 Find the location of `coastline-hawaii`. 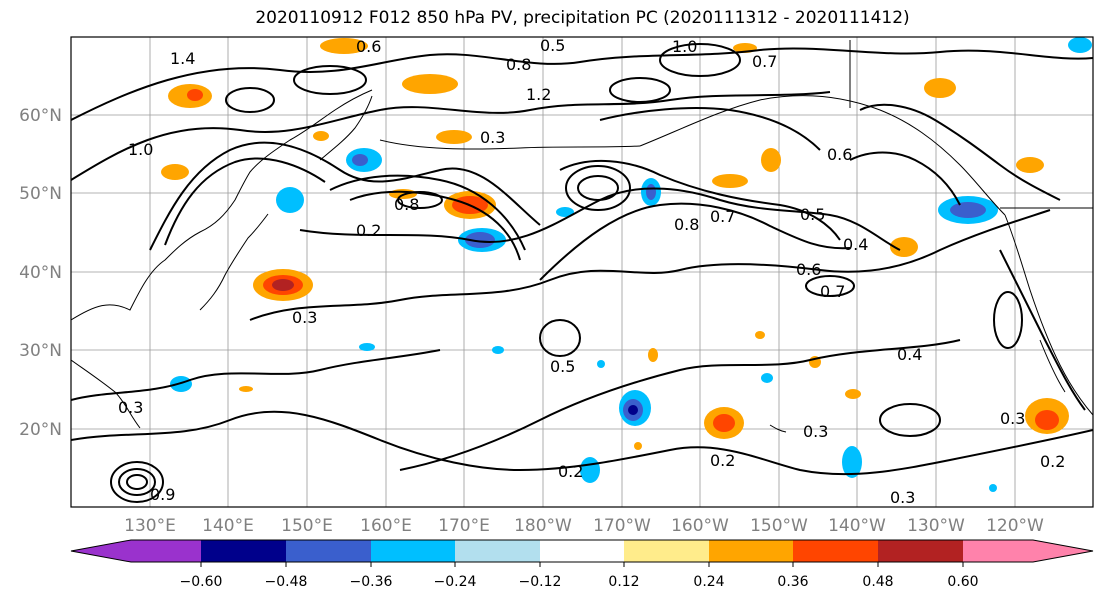

coastline-hawaii is located at coordinates (778, 428).